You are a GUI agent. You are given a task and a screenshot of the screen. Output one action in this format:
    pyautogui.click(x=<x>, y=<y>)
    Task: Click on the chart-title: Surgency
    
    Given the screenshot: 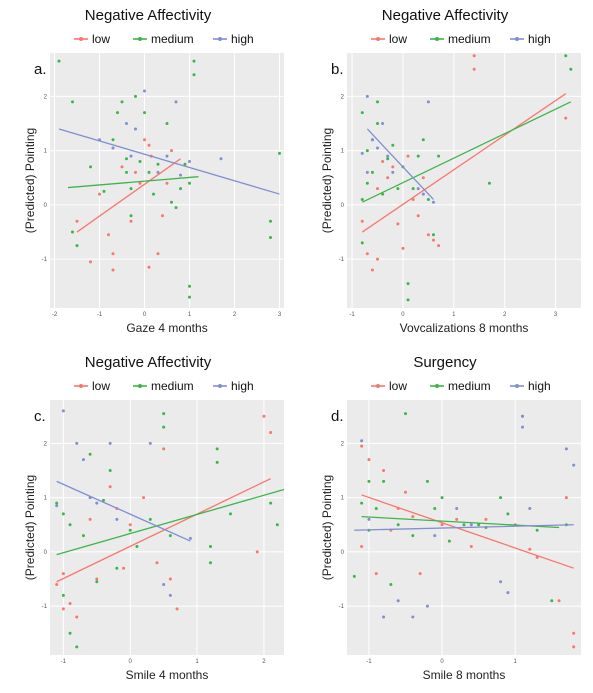 What is the action you would take?
    pyautogui.click(x=445, y=362)
    